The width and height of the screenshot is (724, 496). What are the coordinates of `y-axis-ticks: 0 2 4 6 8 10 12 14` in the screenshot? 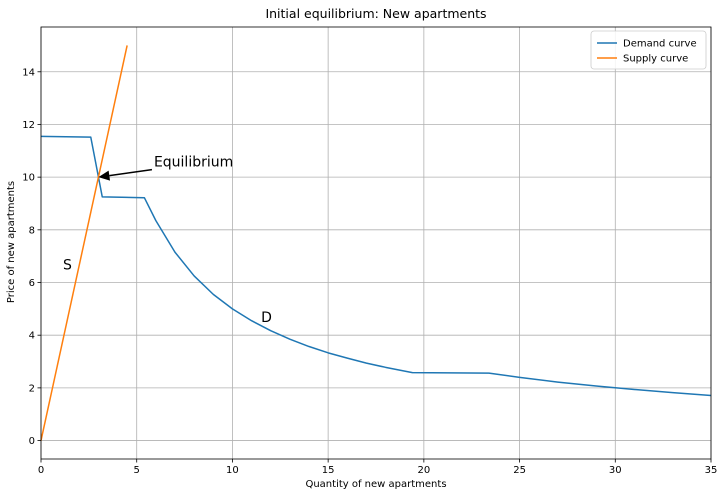 It's located at (31, 257).